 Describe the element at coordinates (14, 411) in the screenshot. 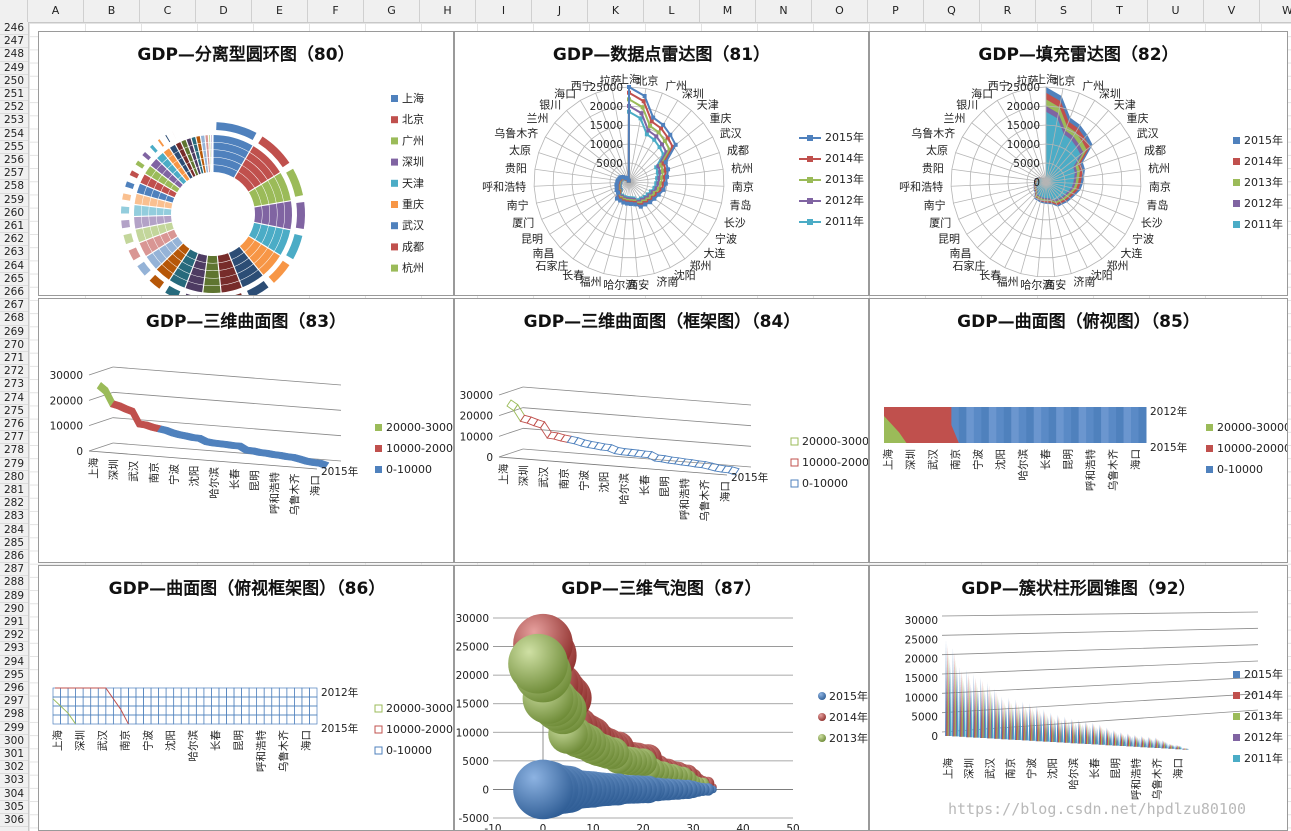

I see `row-header-275: 275` at that location.